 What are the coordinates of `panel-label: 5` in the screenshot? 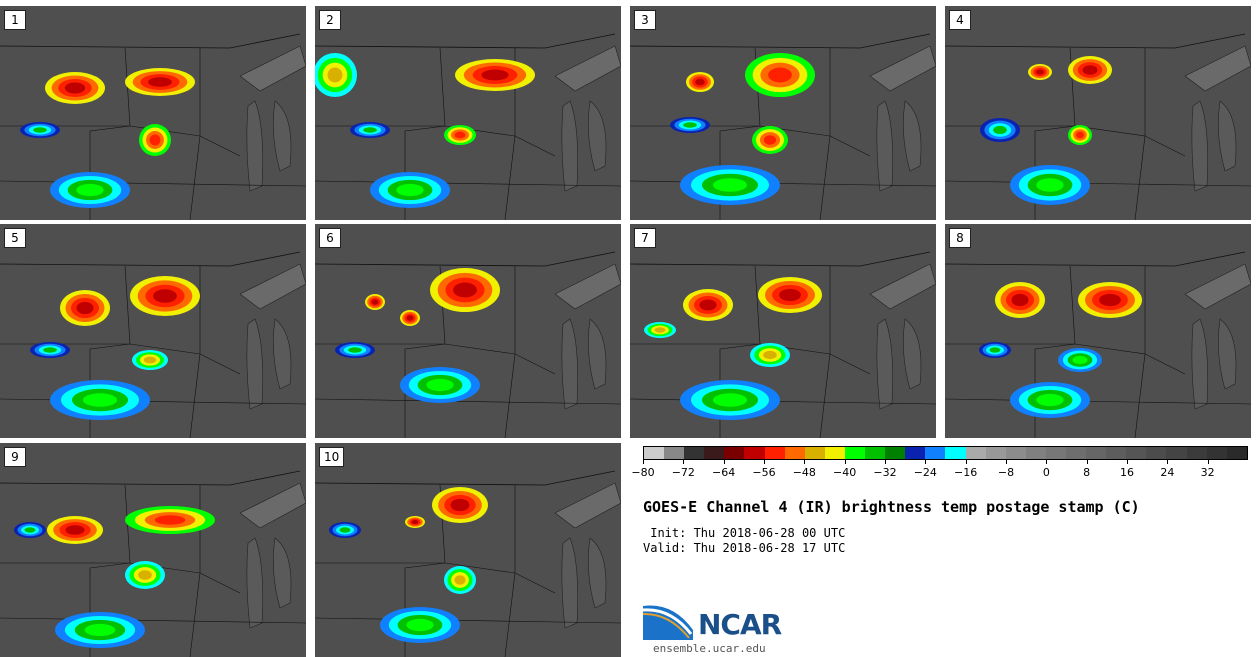 It's located at (15, 238).